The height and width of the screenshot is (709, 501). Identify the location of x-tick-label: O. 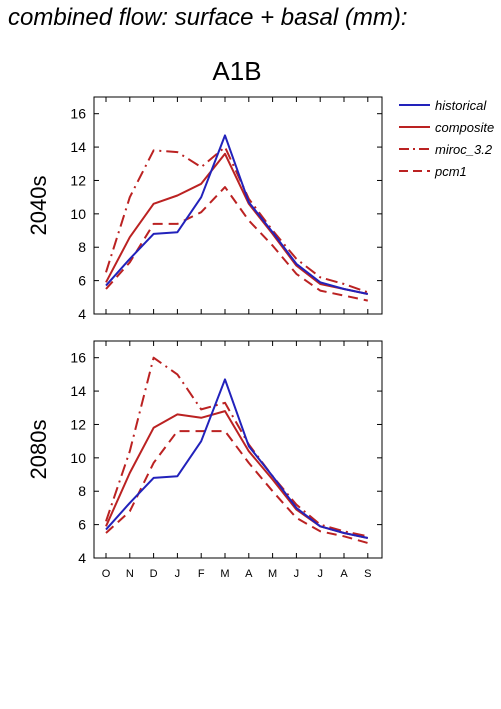
(106, 574).